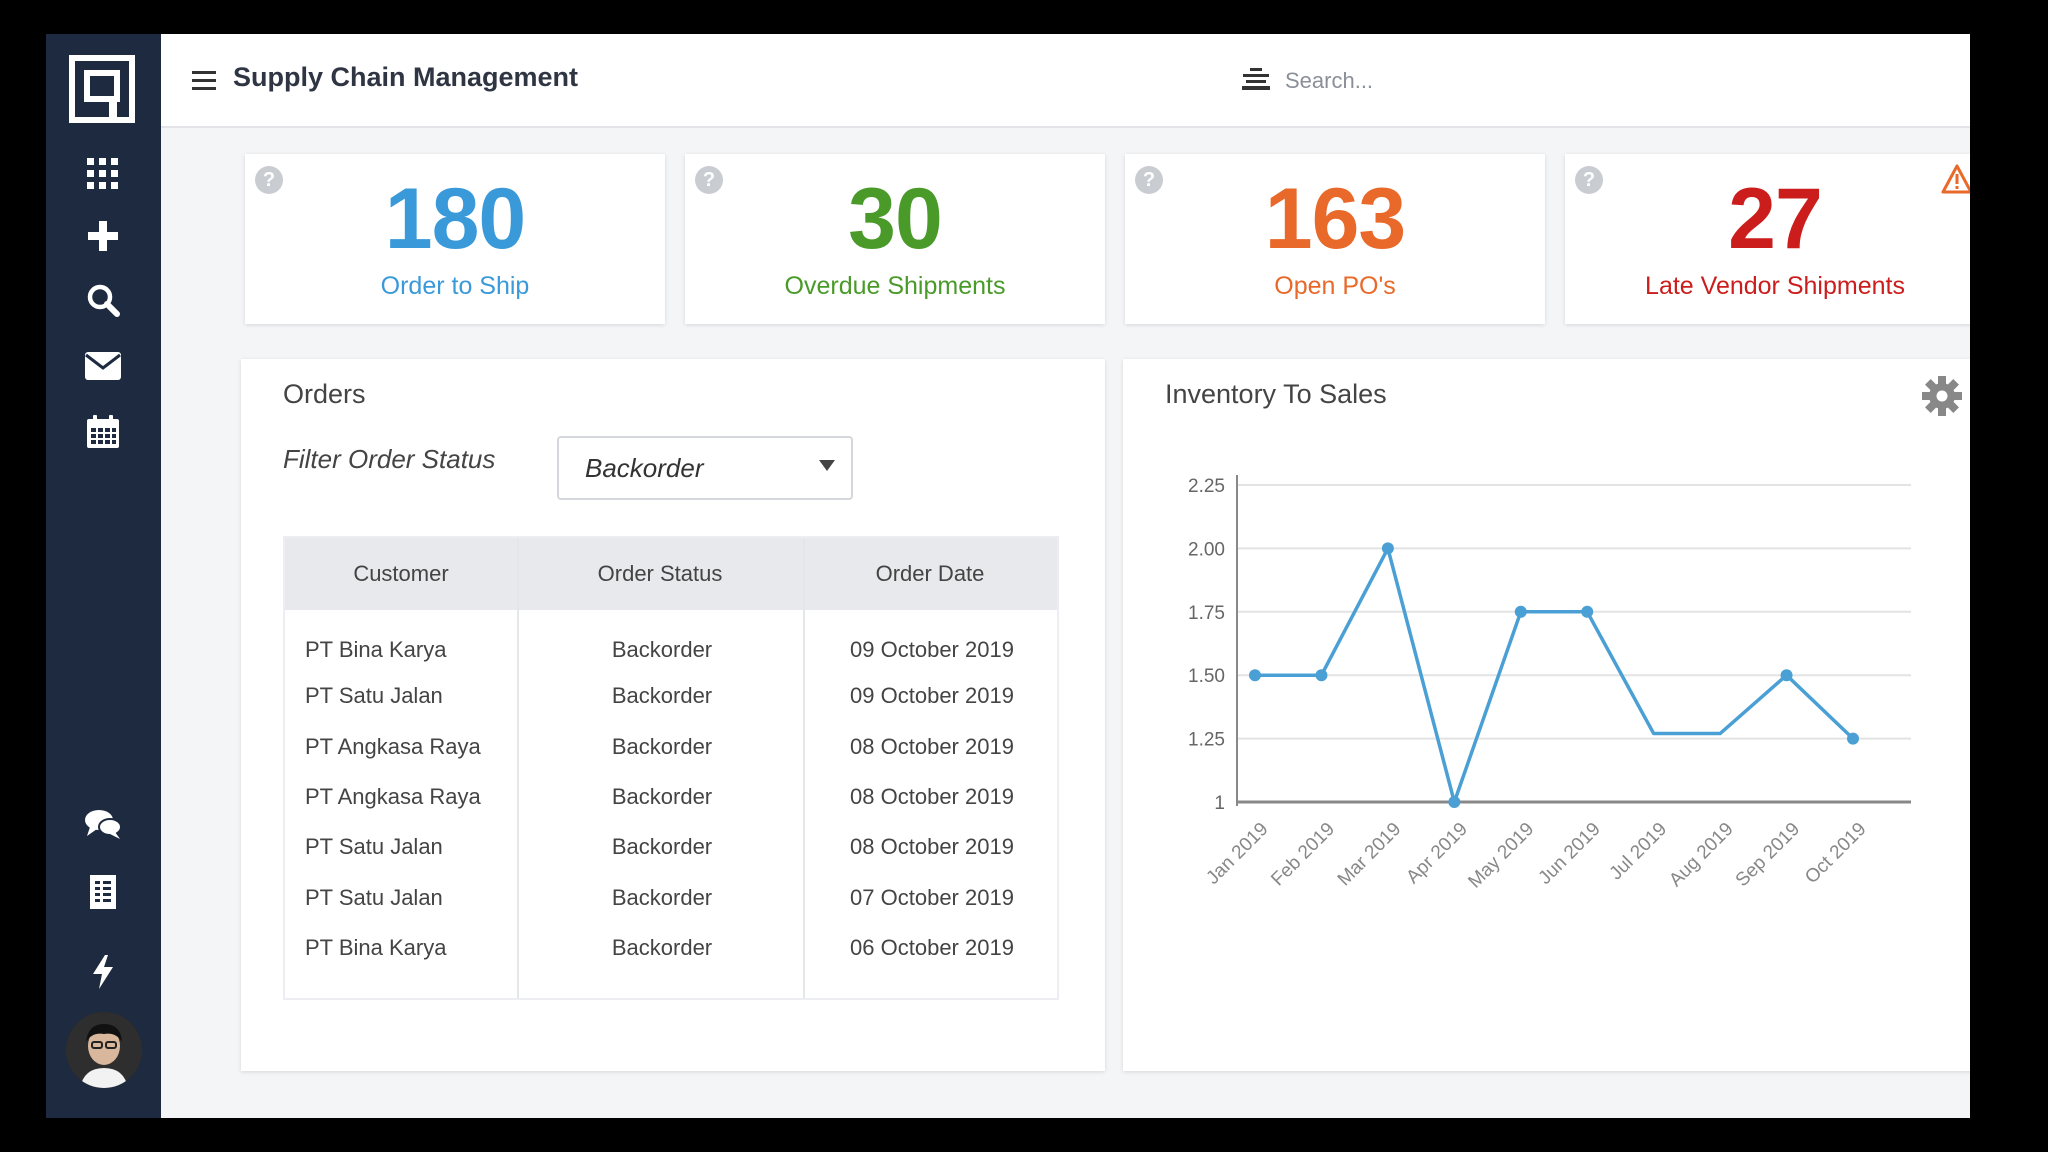  What do you see at coordinates (1256, 81) in the screenshot?
I see `search-filter-icon` at bounding box center [1256, 81].